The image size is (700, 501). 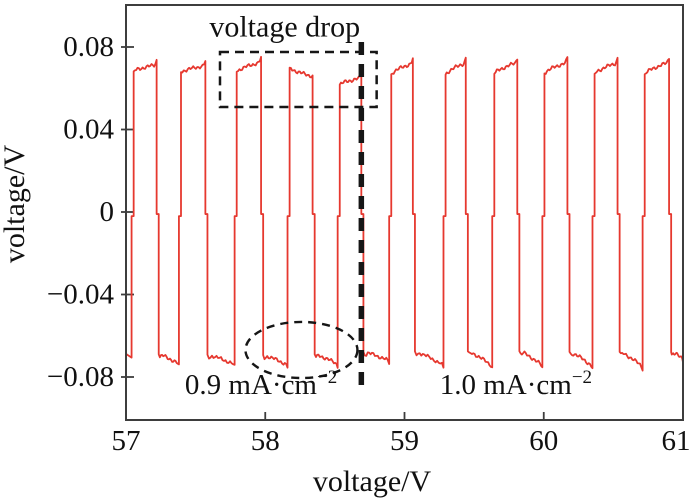 What do you see at coordinates (265, 441) in the screenshot?
I see `x-tick-label: 58` at bounding box center [265, 441].